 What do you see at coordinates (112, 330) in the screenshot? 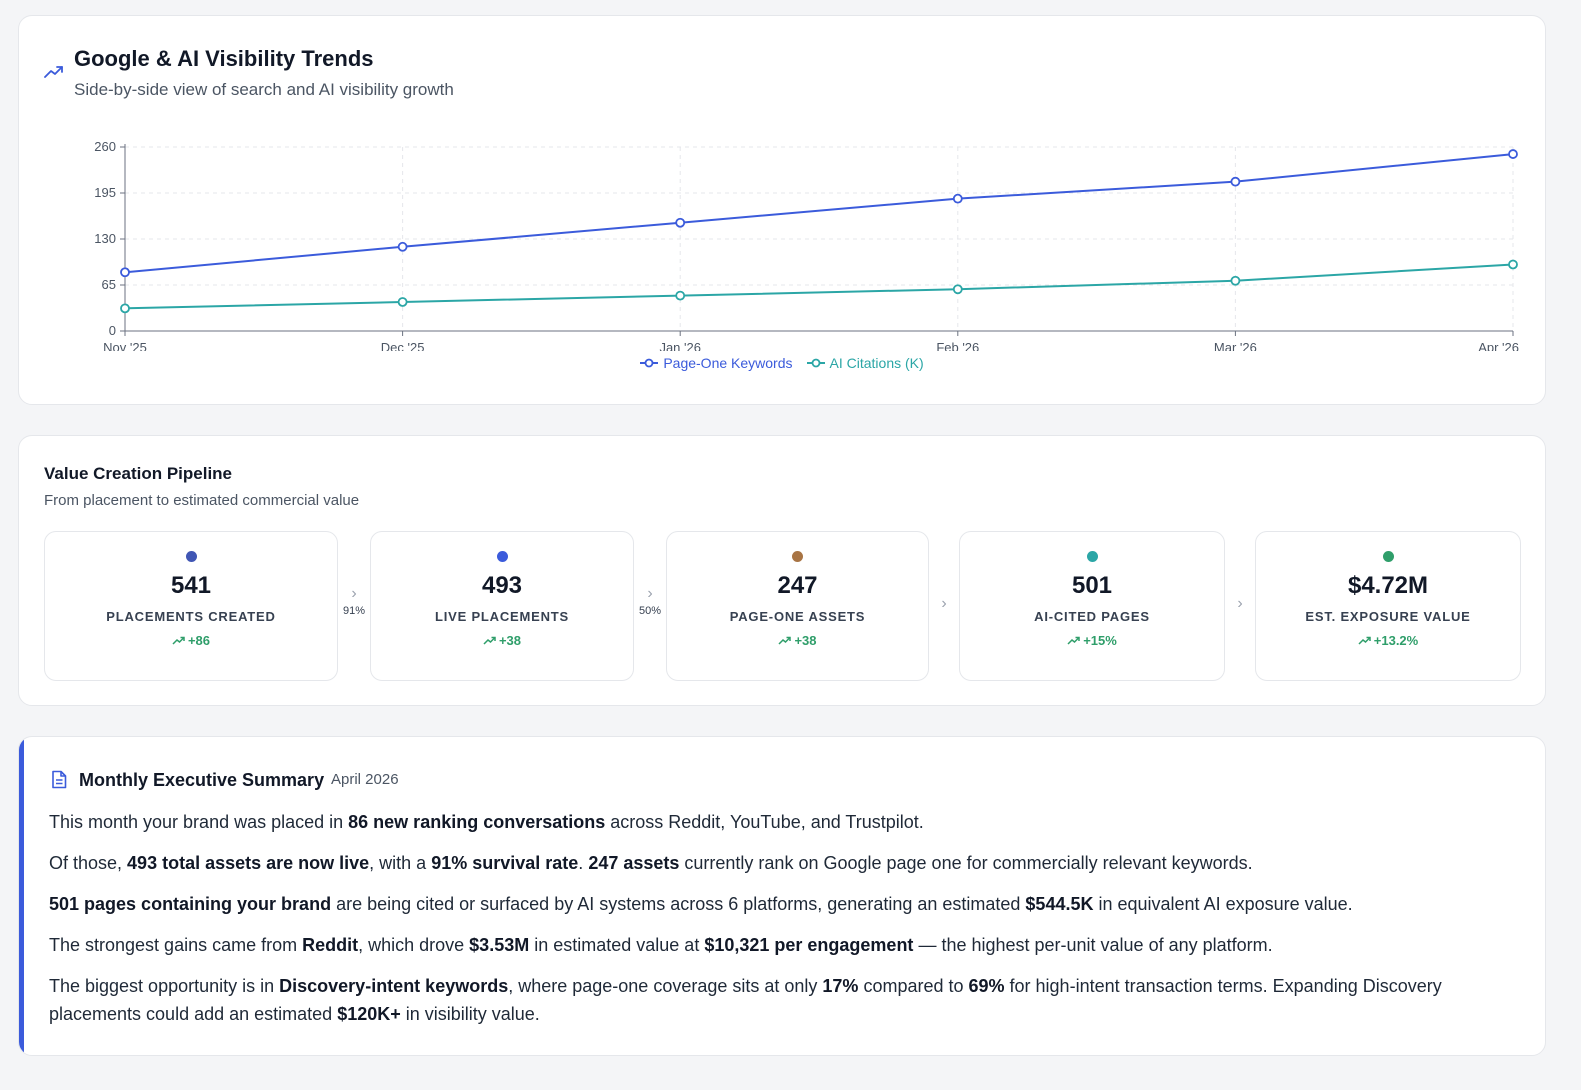
I see `y-tick-label: 0` at bounding box center [112, 330].